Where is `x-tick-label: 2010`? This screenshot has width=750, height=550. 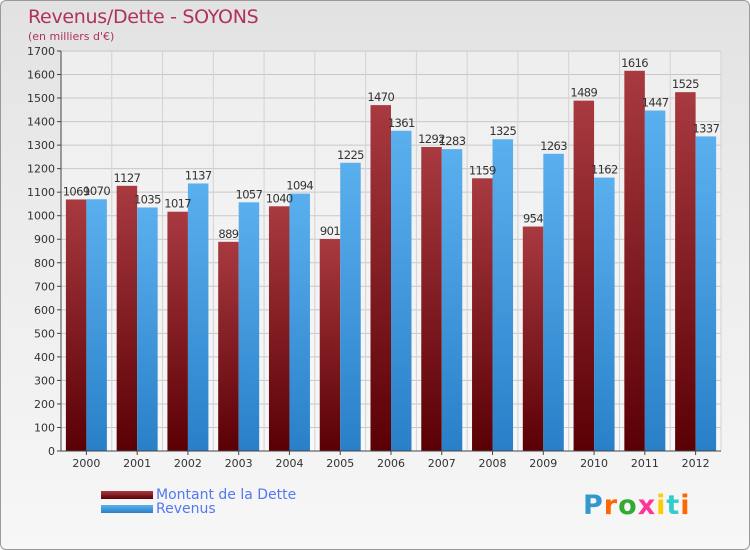 x-tick-label: 2010 is located at coordinates (594, 463).